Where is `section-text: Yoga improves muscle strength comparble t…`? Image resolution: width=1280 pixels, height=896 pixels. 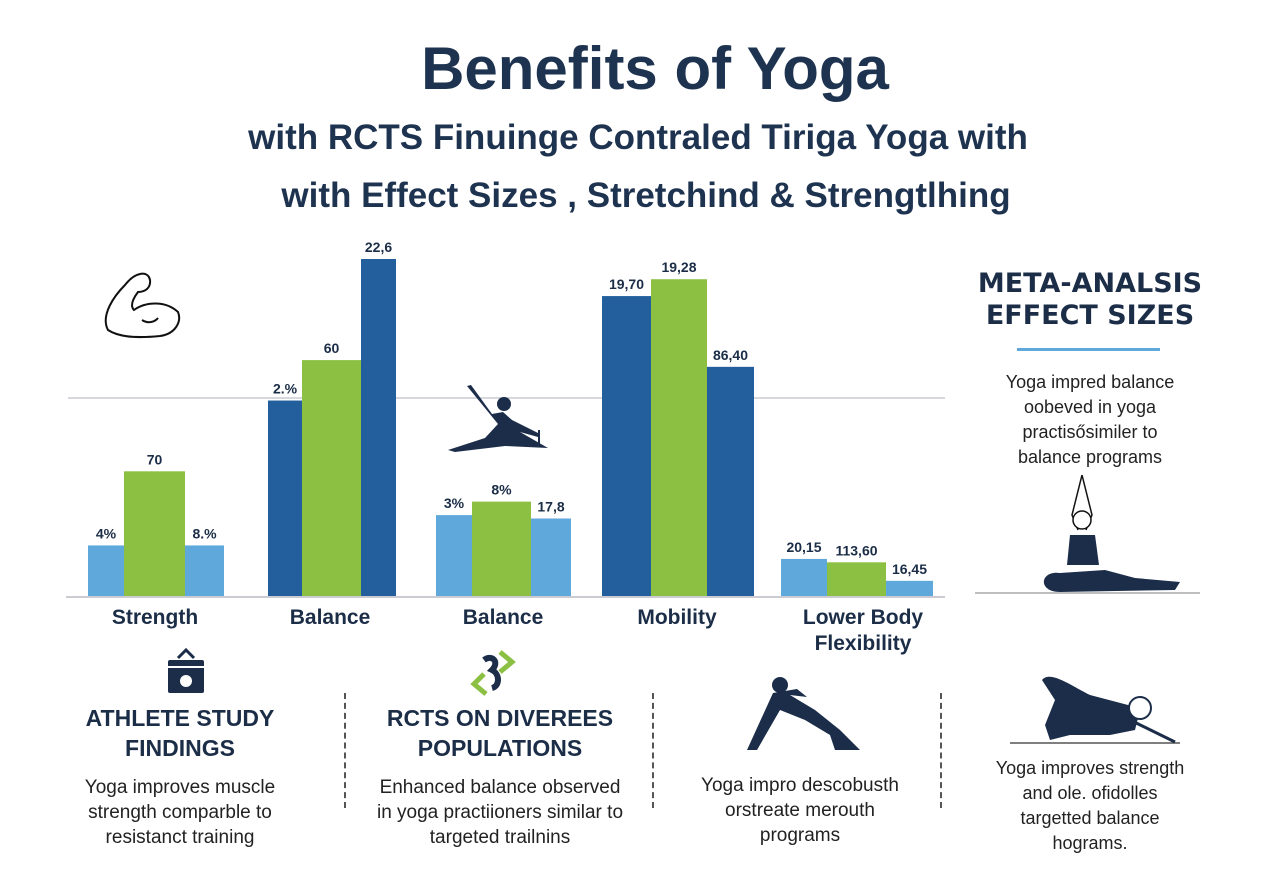
section-text: Yoga improves muscle strength comparble t… is located at coordinates (180, 812).